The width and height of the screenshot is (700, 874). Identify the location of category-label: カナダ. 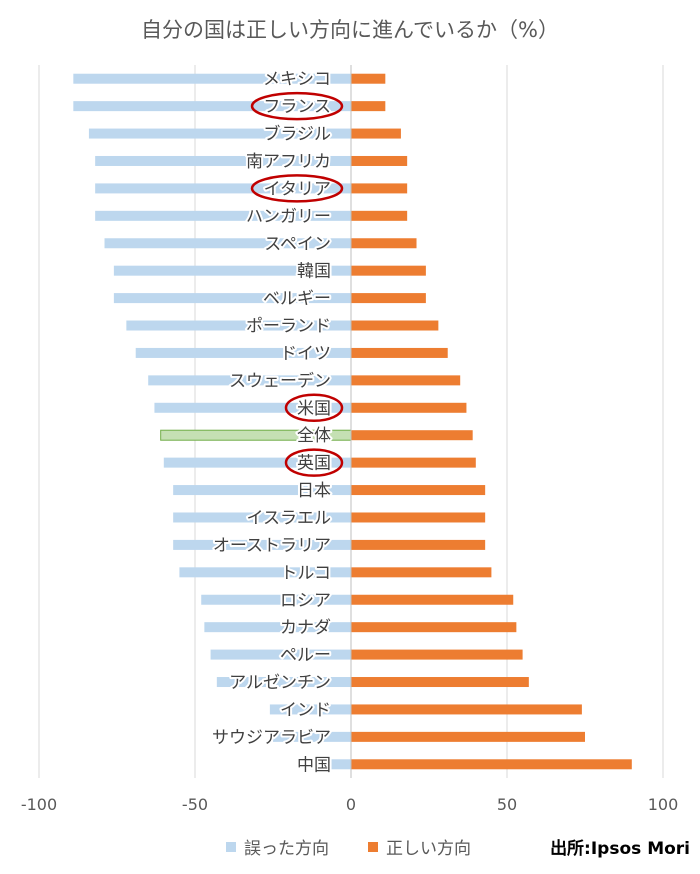
(305, 628).